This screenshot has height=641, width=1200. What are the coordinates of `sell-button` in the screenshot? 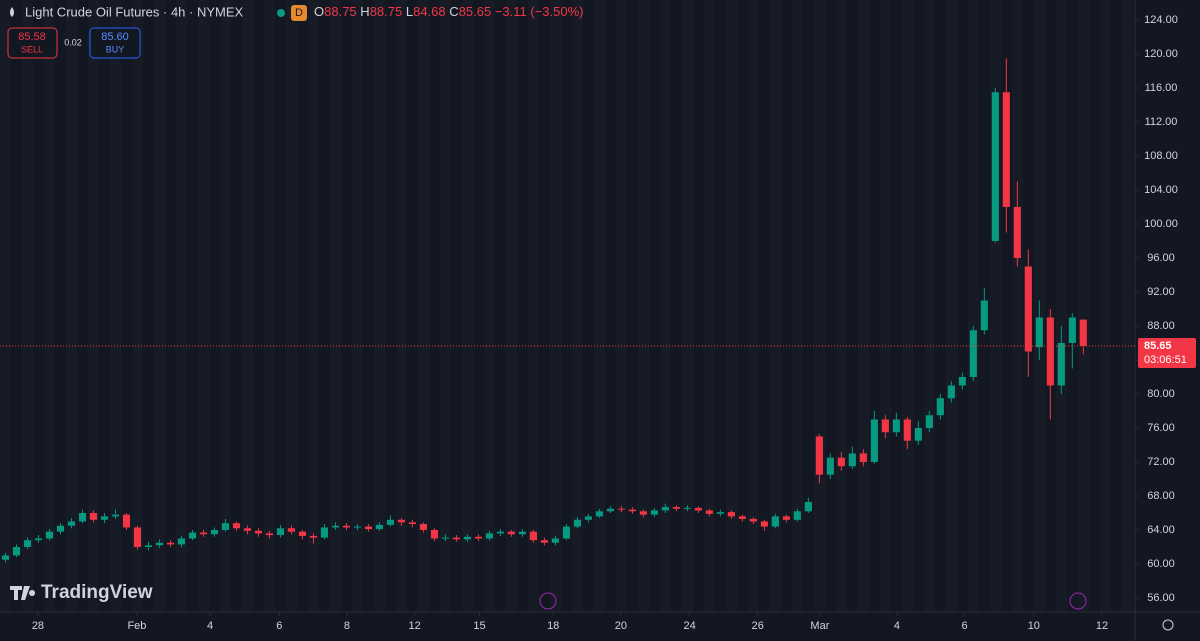 It's located at (32, 43).